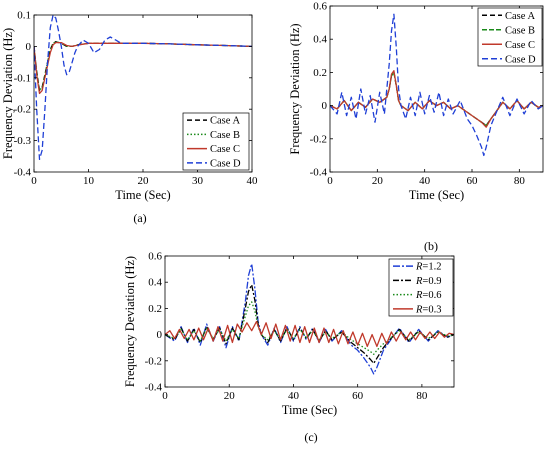  Describe the element at coordinates (89, 181) in the screenshot. I see `x-tick-label: 10` at that location.